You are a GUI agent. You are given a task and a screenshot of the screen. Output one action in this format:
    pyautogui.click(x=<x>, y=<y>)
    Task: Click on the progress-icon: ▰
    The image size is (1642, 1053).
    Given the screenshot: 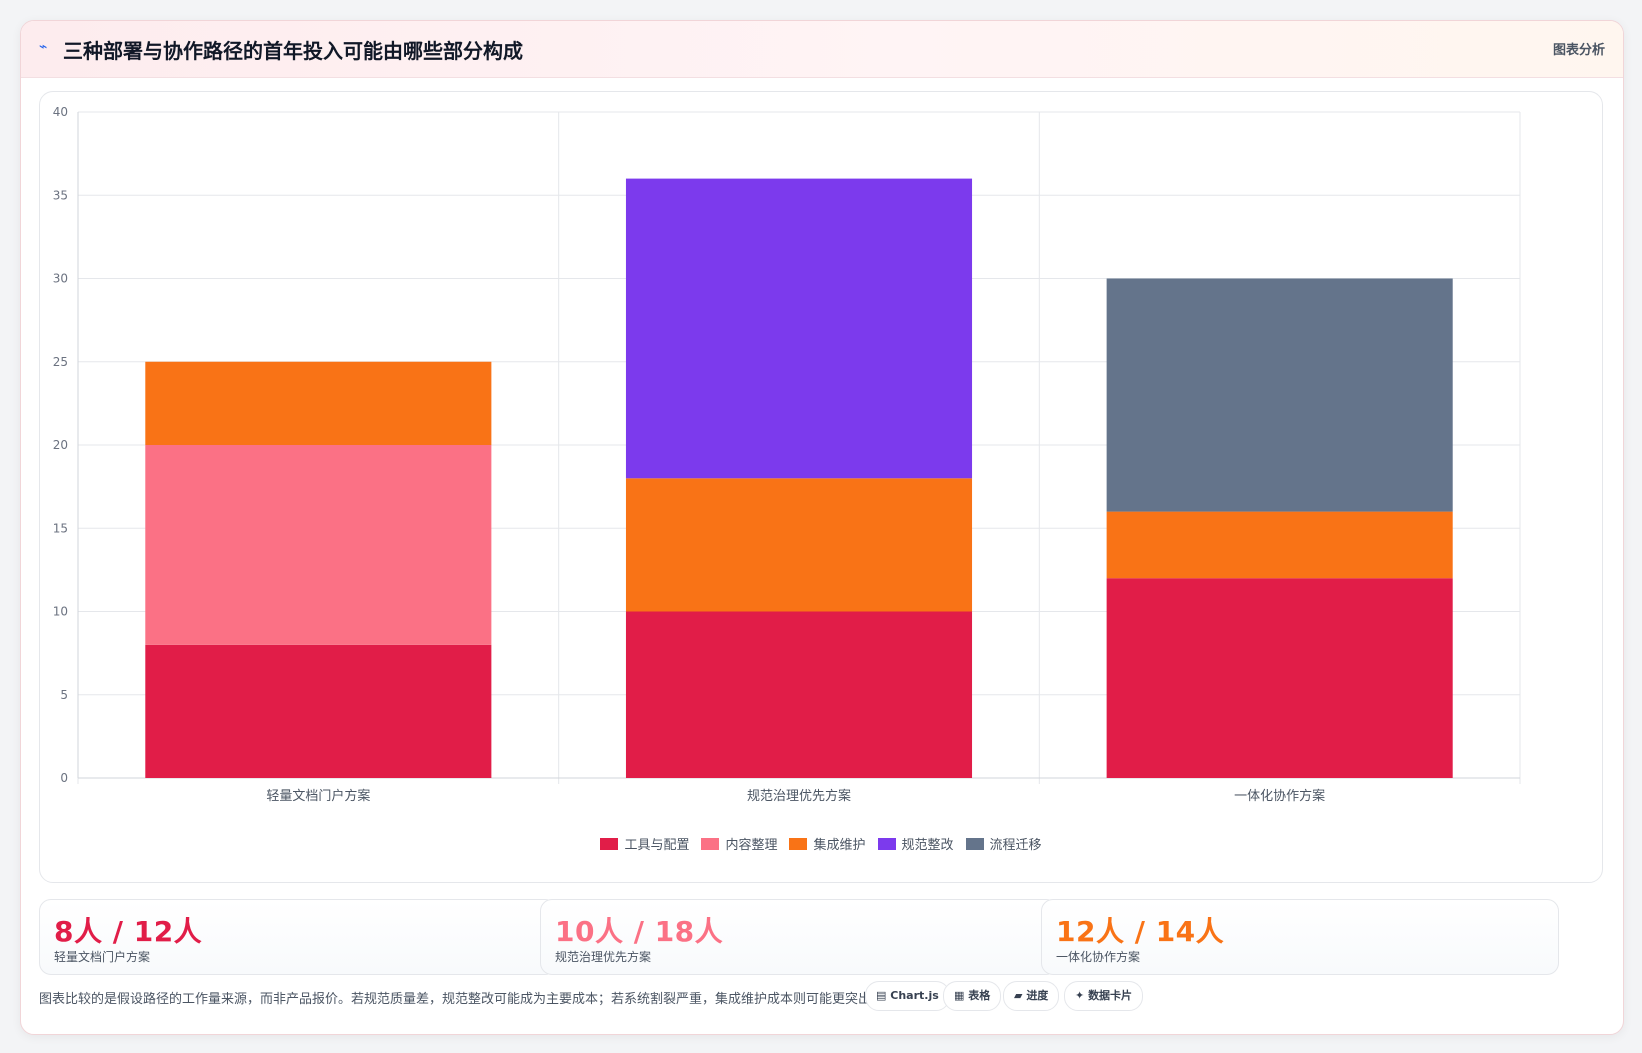 What is the action you would take?
    pyautogui.click(x=1018, y=995)
    